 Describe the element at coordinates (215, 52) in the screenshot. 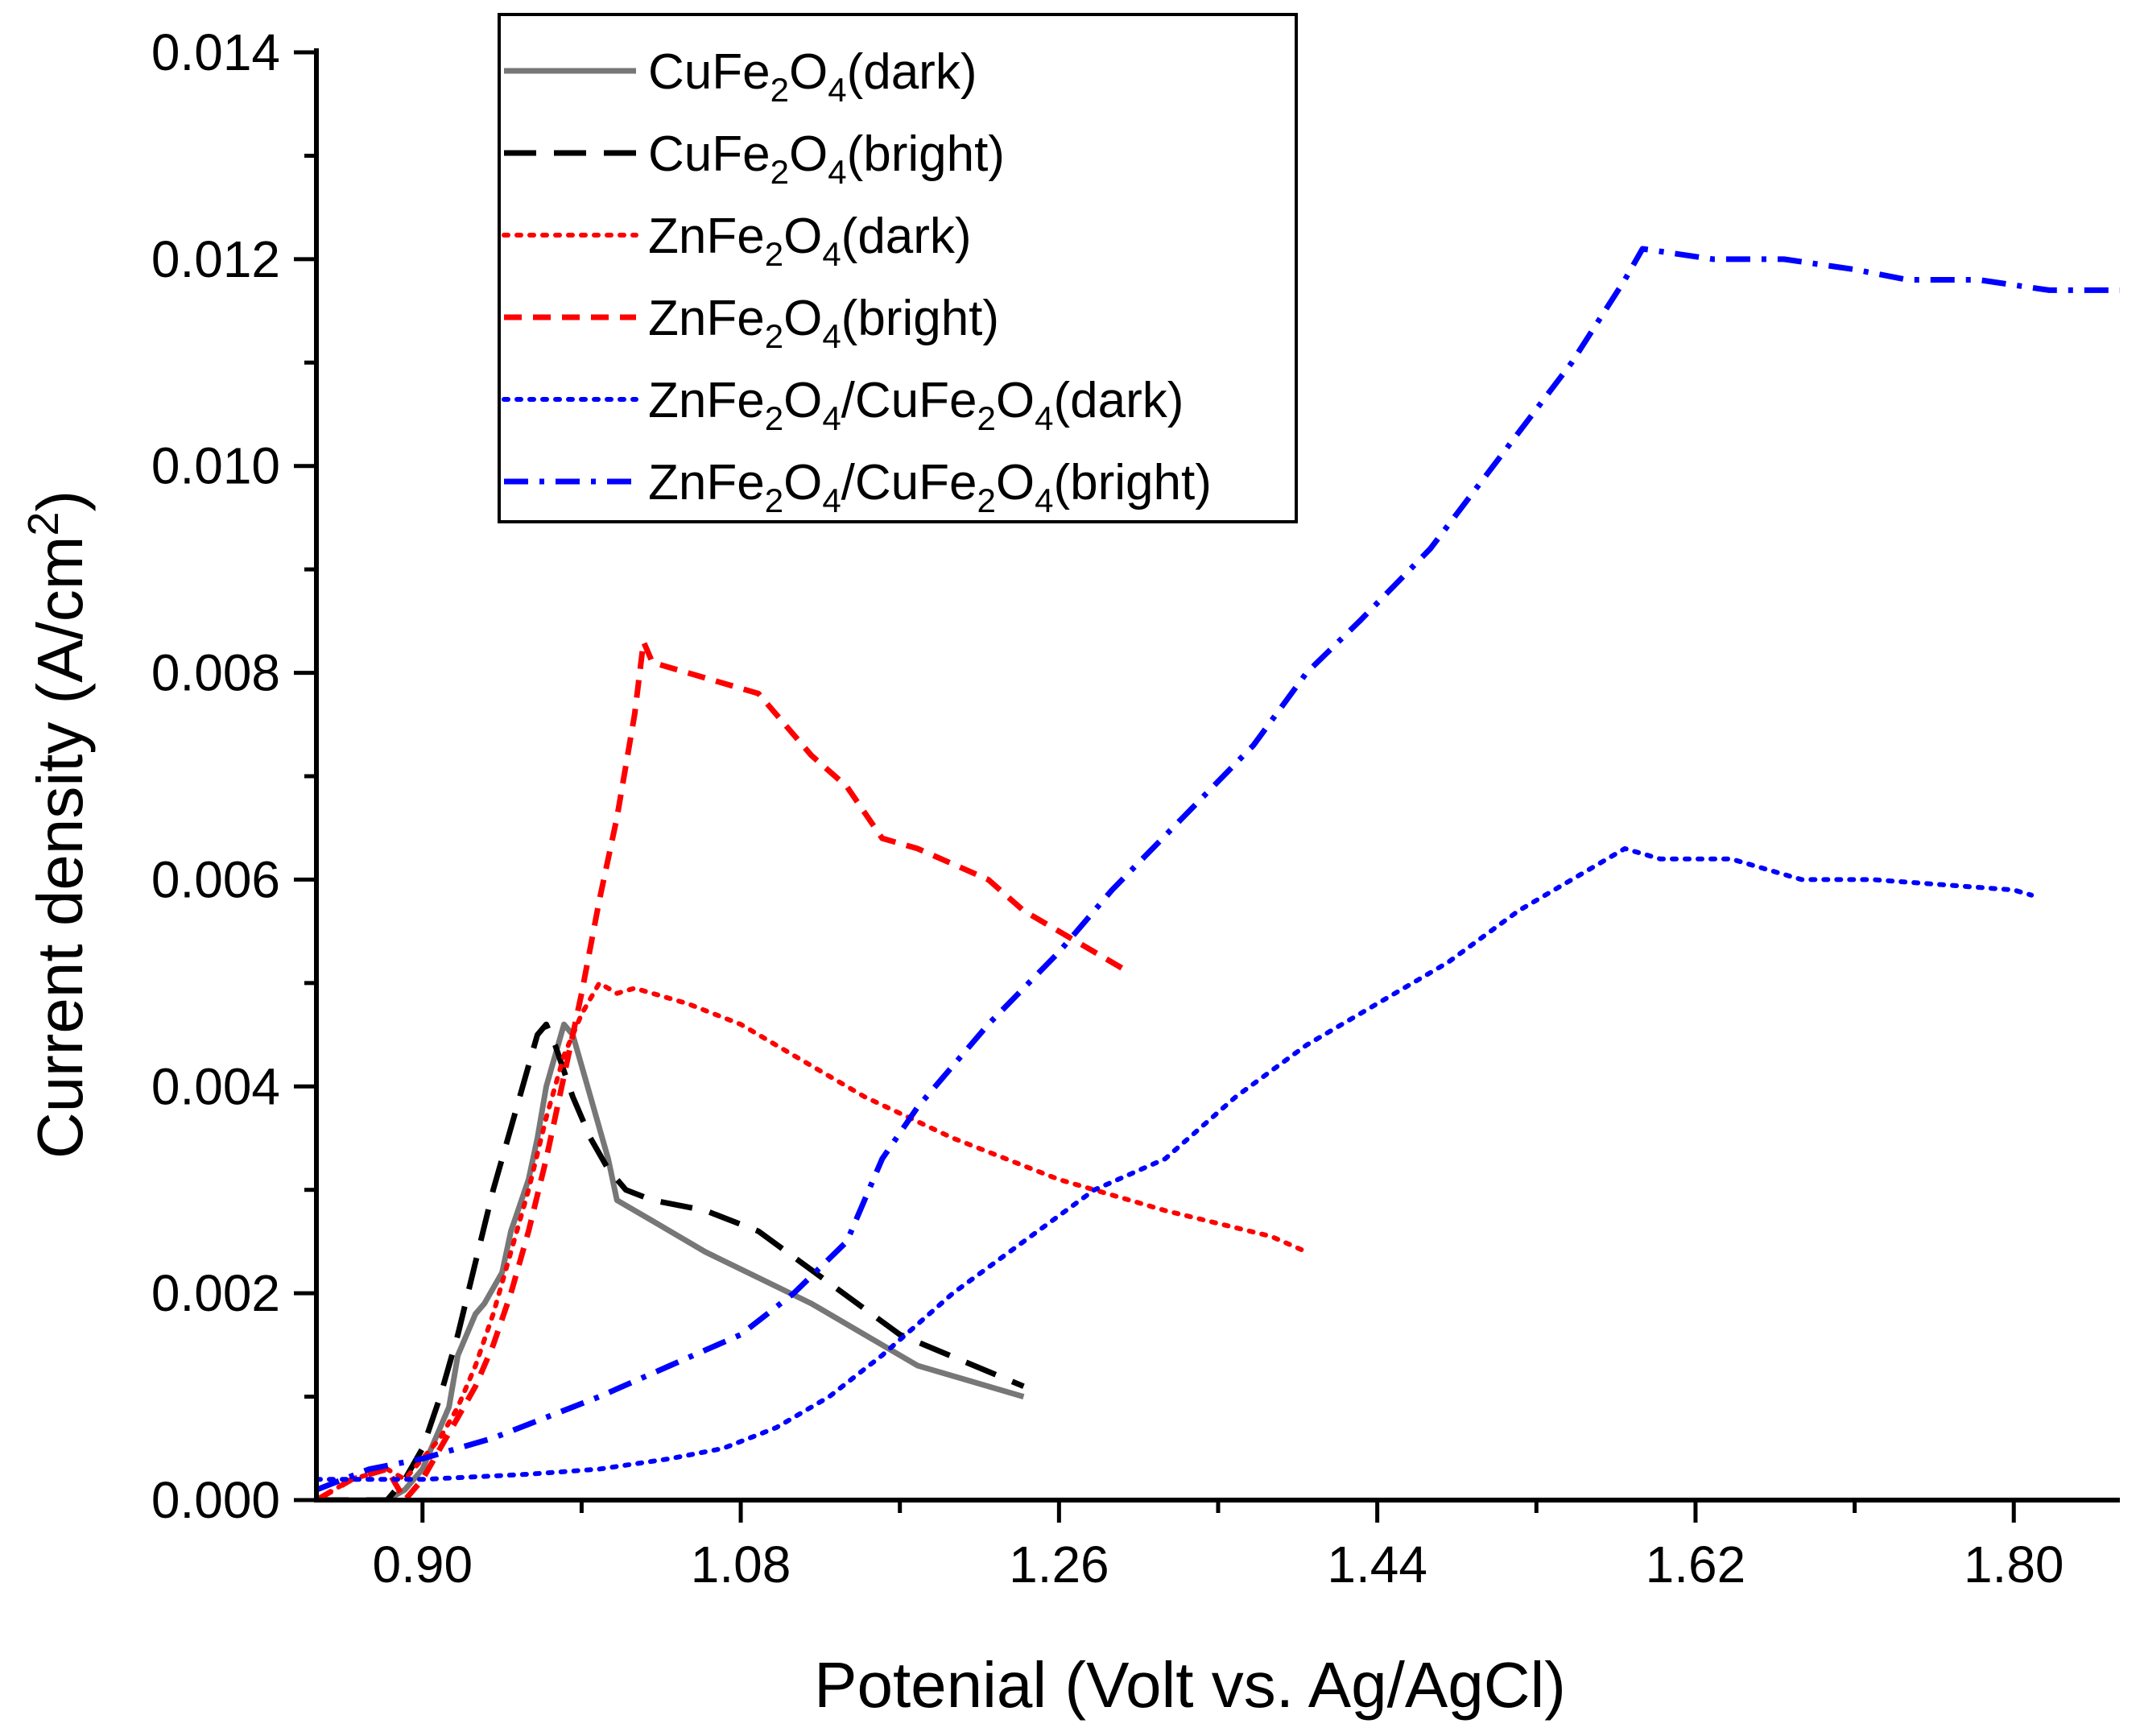

I see `y-tick-label-7: 0.014` at that location.